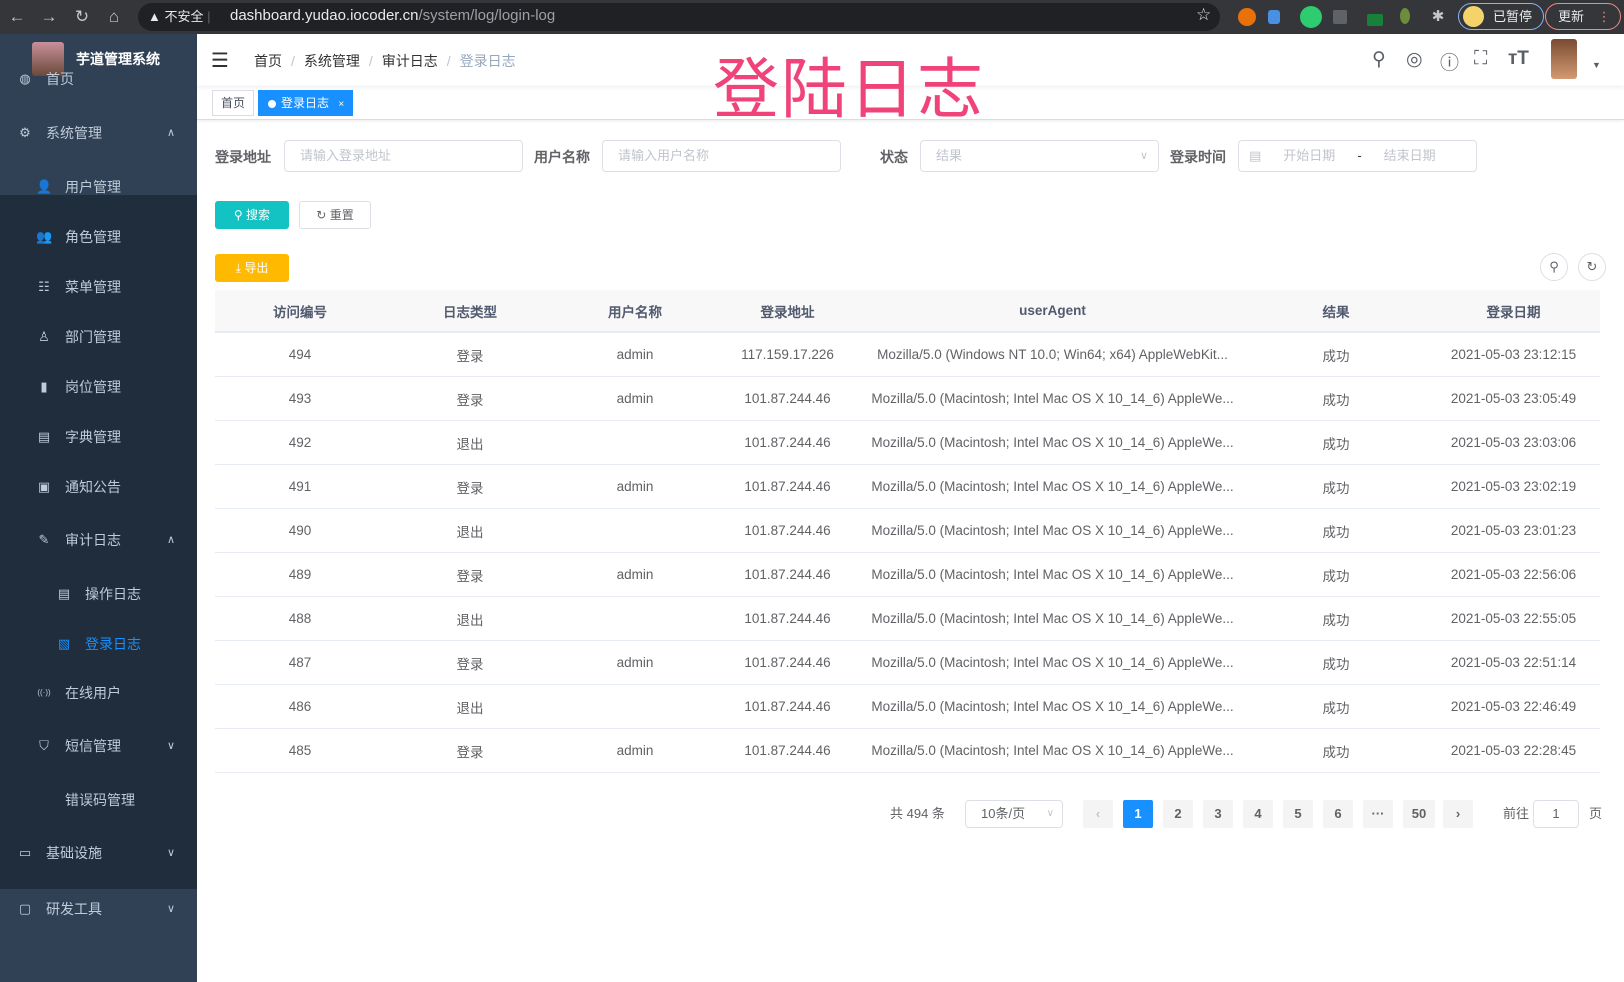 The image size is (1624, 982). Describe the element at coordinates (787, 486) in the screenshot. I see `table-cell: 101.87.244.46` at that location.